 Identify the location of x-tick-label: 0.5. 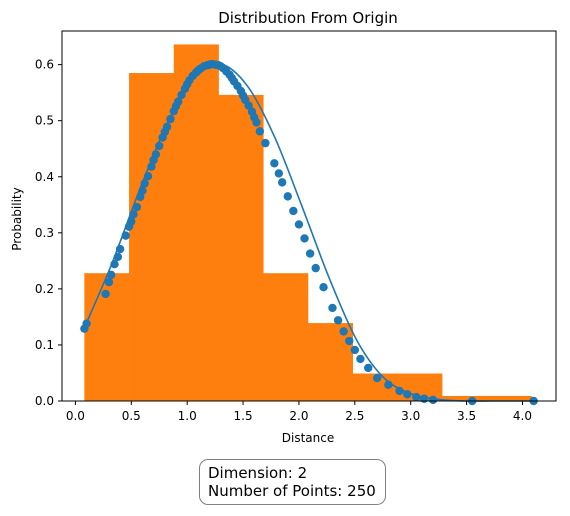
(131, 416).